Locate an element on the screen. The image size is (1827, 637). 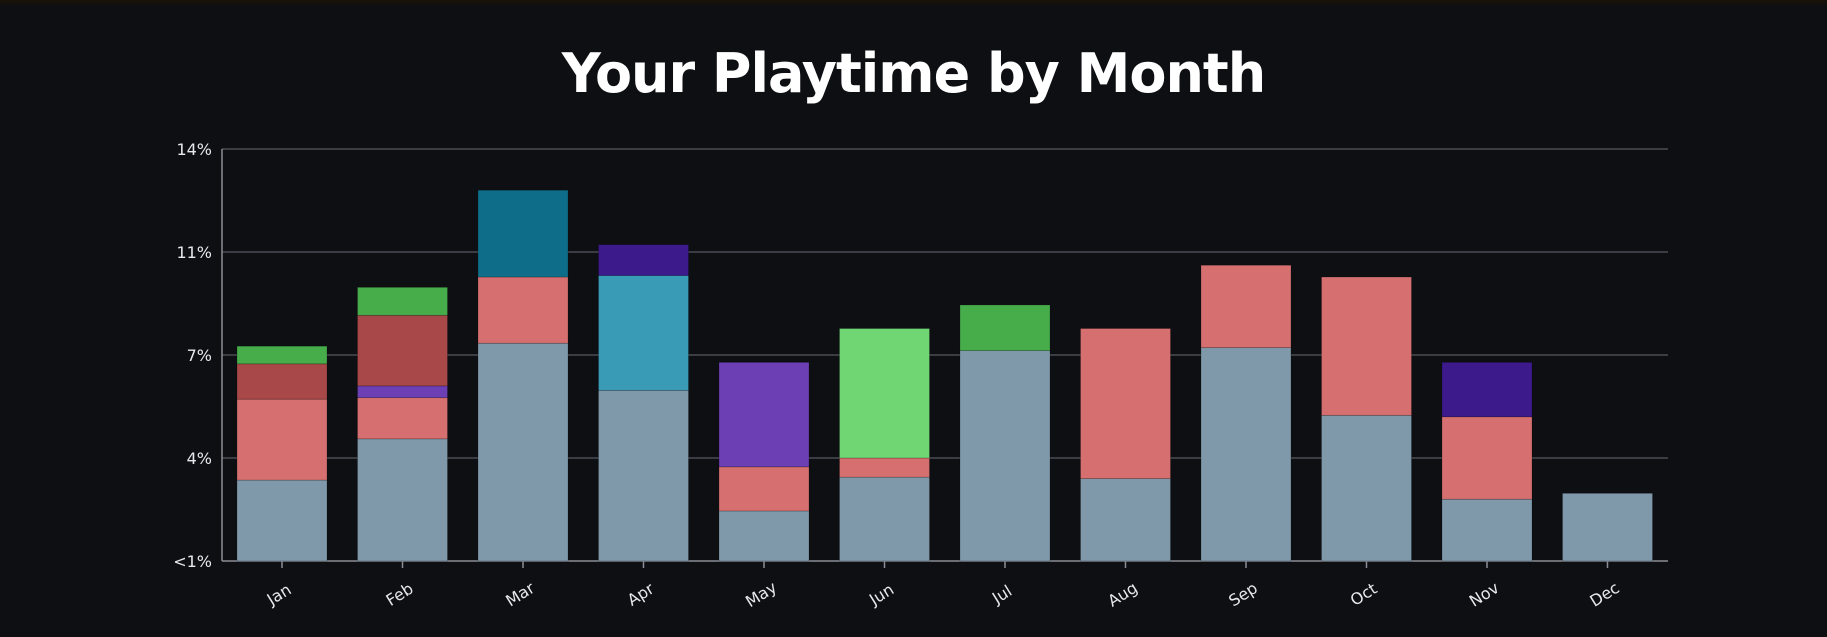
x-tick-label: May is located at coordinates (761, 595).